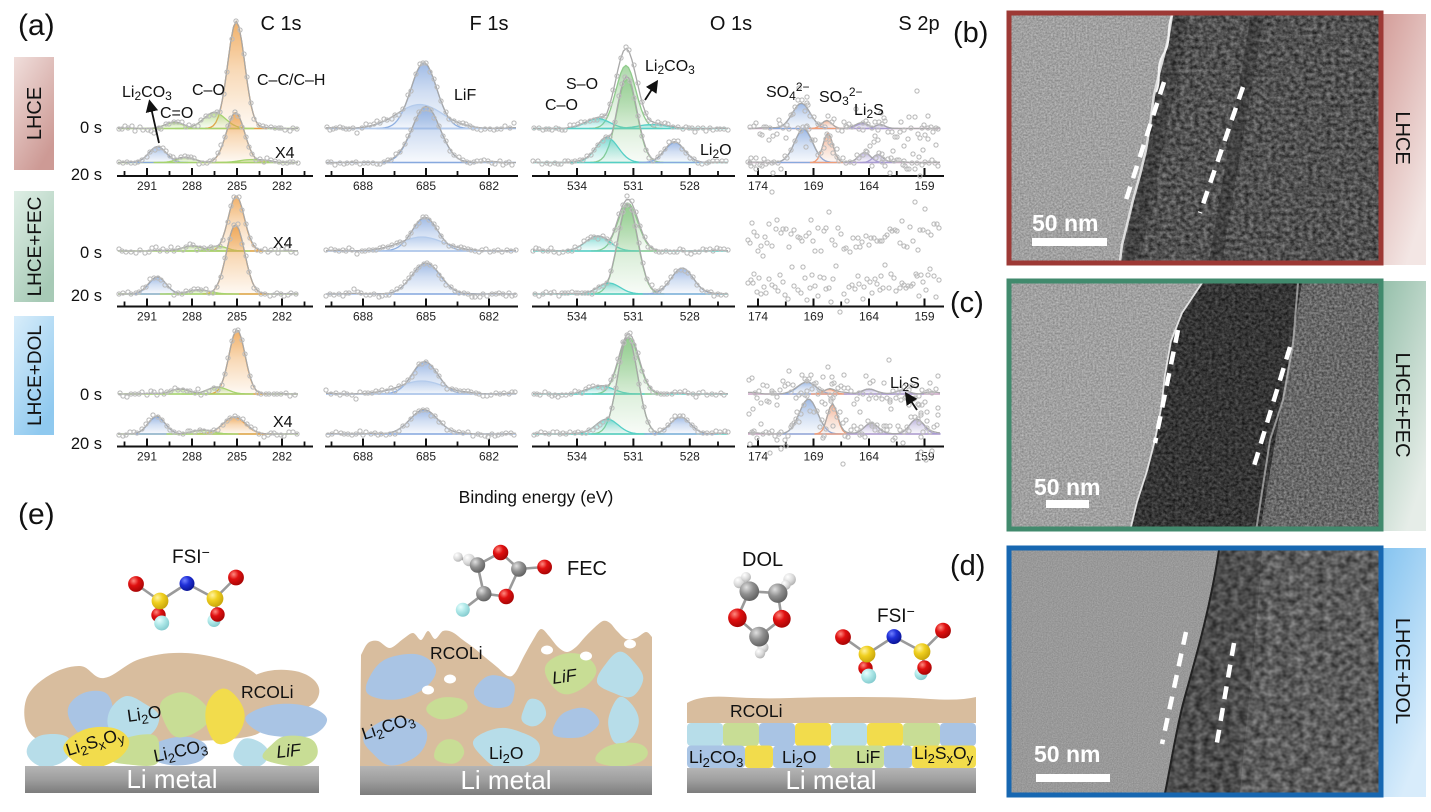  Describe the element at coordinates (731, 24) in the screenshot. I see `svg-text: O 1s` at that location.